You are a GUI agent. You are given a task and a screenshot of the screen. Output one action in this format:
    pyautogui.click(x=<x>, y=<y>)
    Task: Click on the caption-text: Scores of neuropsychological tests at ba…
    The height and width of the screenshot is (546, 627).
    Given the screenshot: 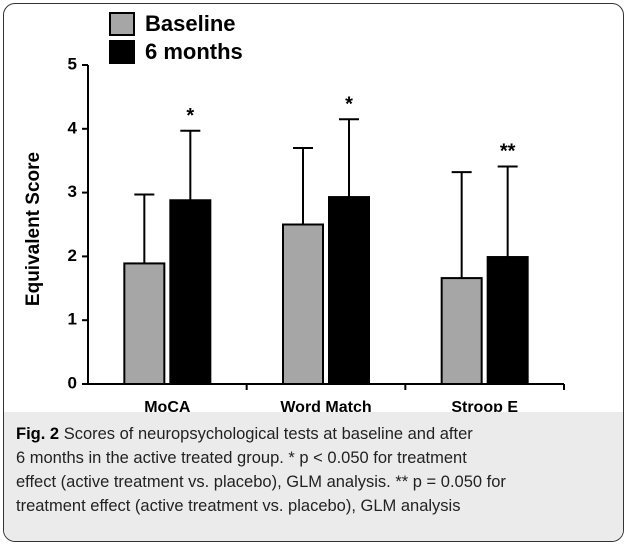 What is the action you would take?
    pyautogui.click(x=268, y=434)
    